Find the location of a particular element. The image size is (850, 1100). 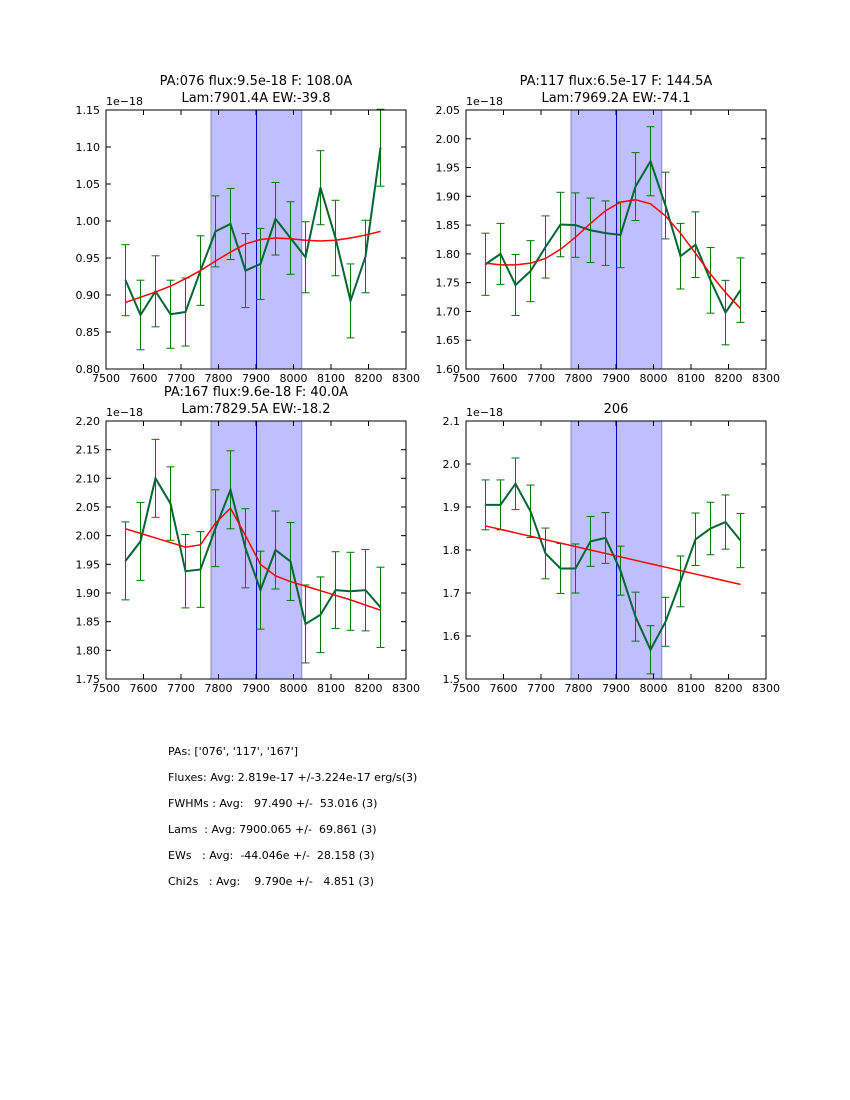

y-tick-label: 2.10 is located at coordinates (88, 478).